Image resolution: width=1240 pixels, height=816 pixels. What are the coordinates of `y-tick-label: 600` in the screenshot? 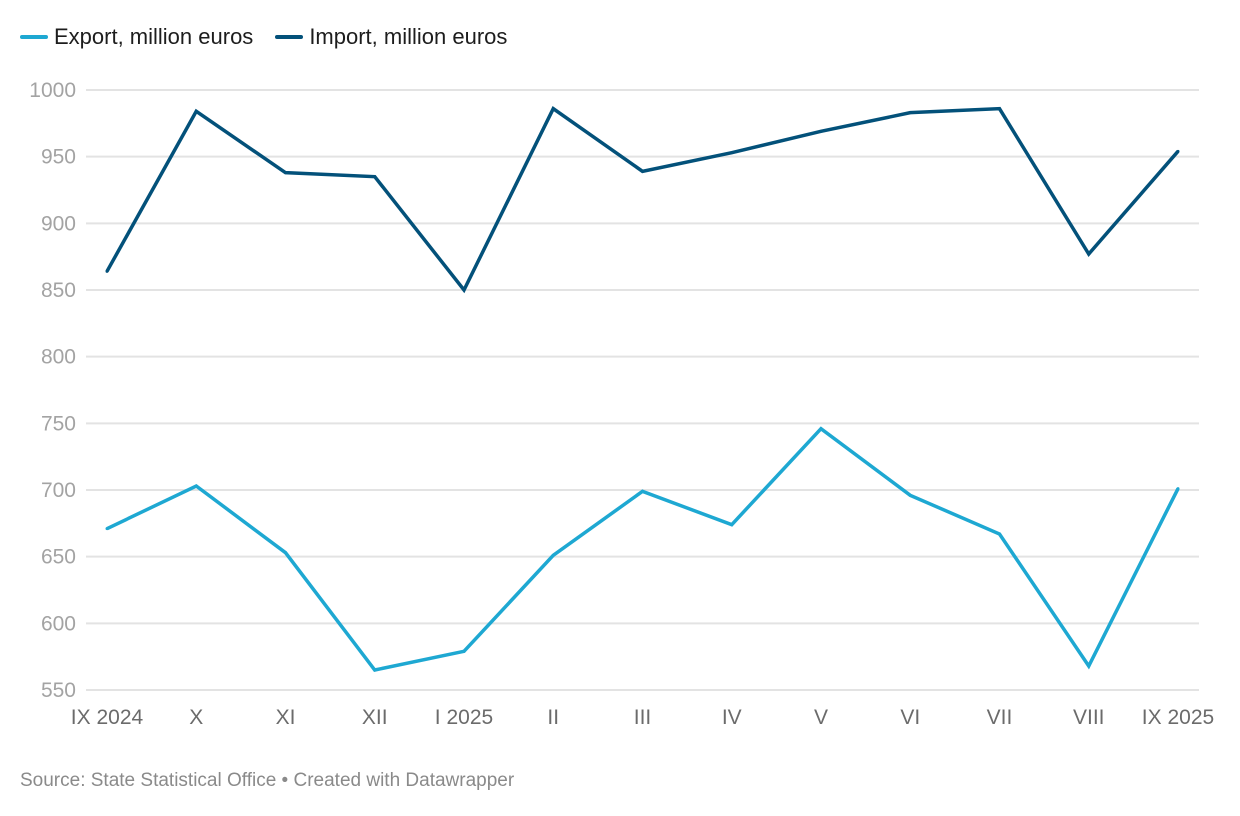 It's located at (58, 623).